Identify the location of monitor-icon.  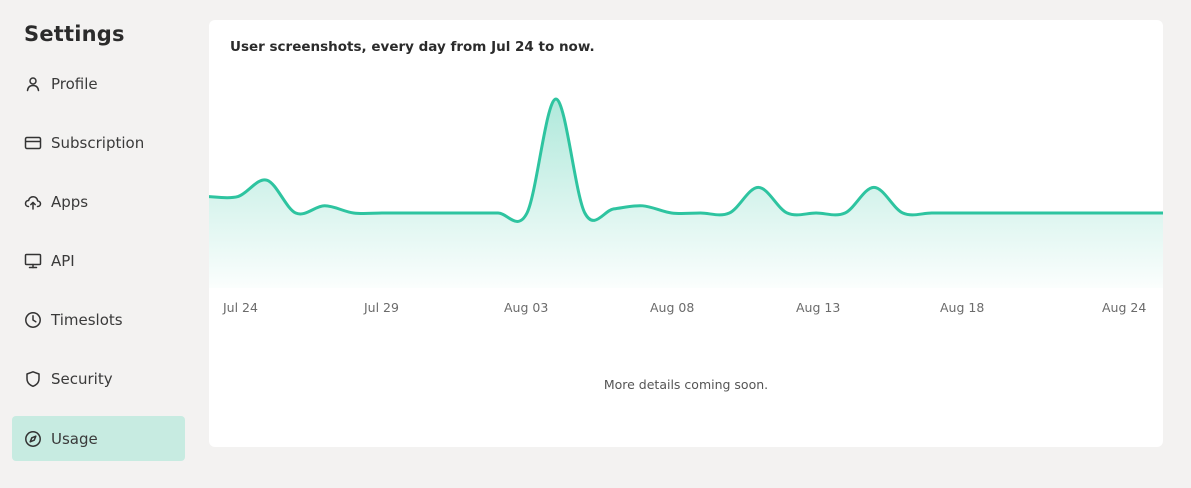
(33, 261).